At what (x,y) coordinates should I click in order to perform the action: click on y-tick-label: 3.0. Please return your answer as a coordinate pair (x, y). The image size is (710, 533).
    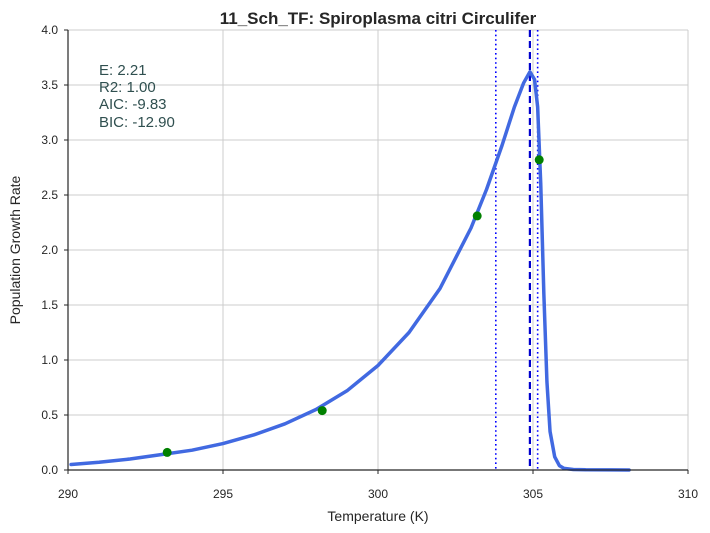
    Looking at the image, I should click on (49, 140).